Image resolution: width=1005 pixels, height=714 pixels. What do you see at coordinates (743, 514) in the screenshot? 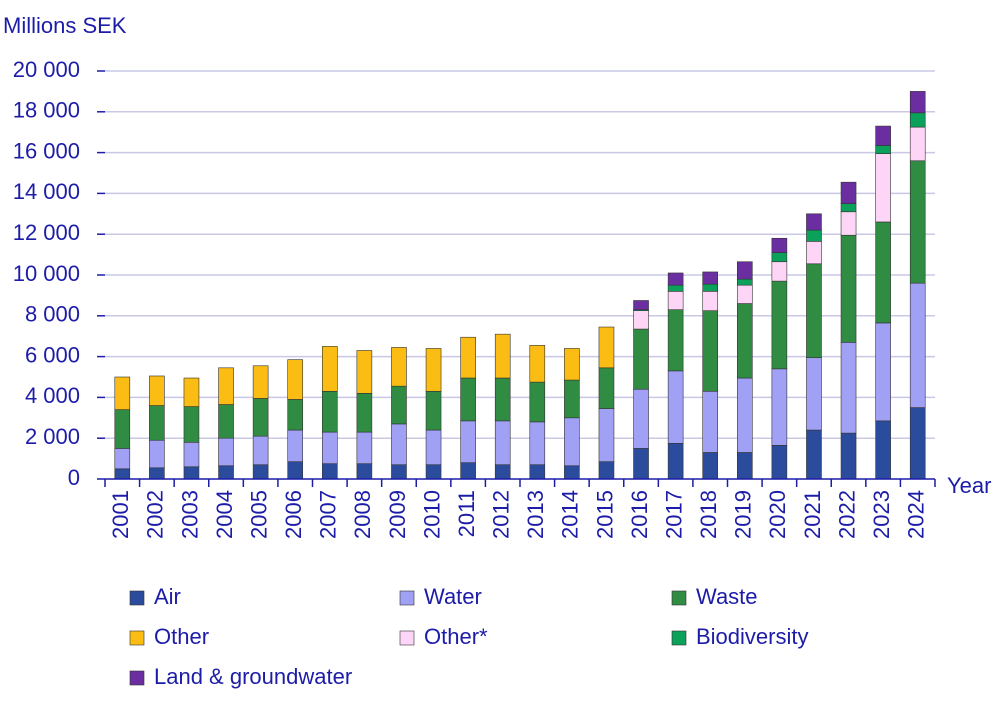
I see `x-tick-label: 2019` at bounding box center [743, 514].